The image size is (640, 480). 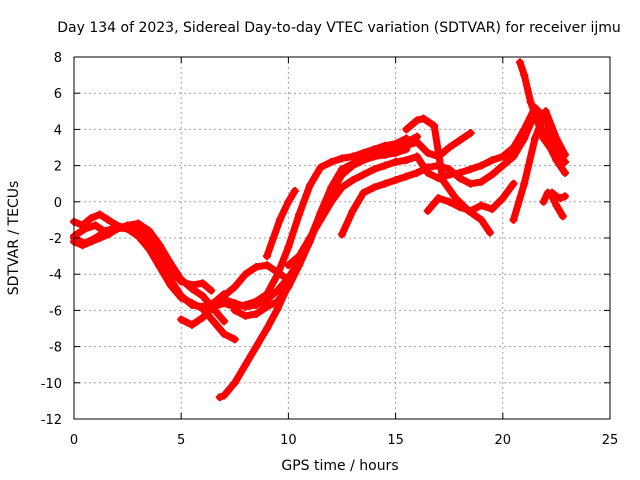 I want to click on x-tick-label: 5, so click(x=181, y=440).